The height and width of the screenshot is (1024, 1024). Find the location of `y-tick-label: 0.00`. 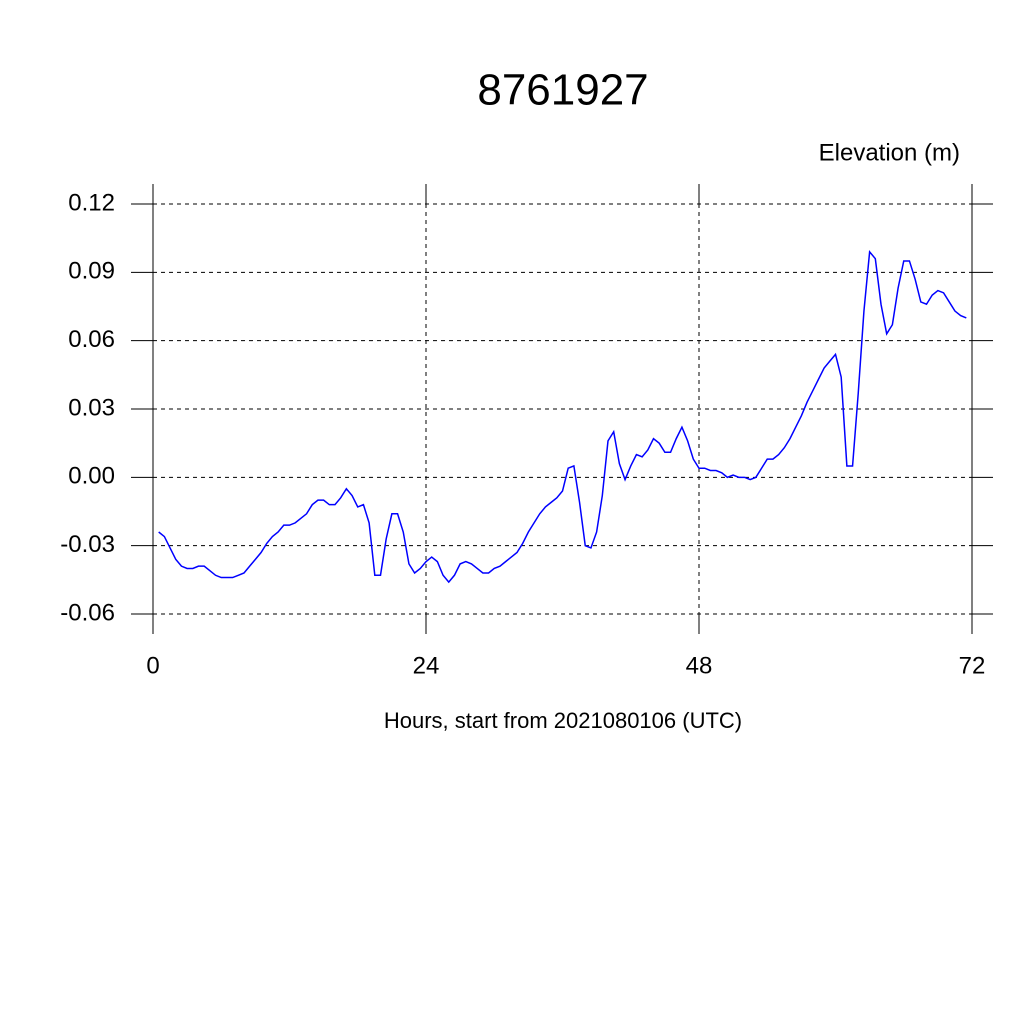

y-tick-label: 0.00 is located at coordinates (91, 476).